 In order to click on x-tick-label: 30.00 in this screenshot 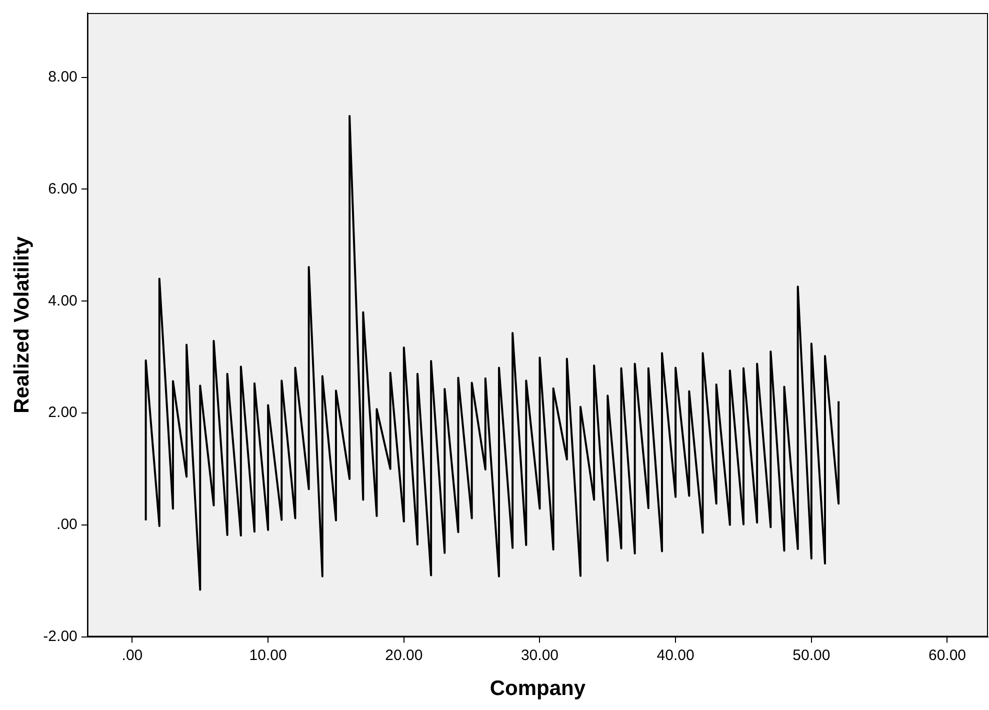, I will do `click(539, 655)`.